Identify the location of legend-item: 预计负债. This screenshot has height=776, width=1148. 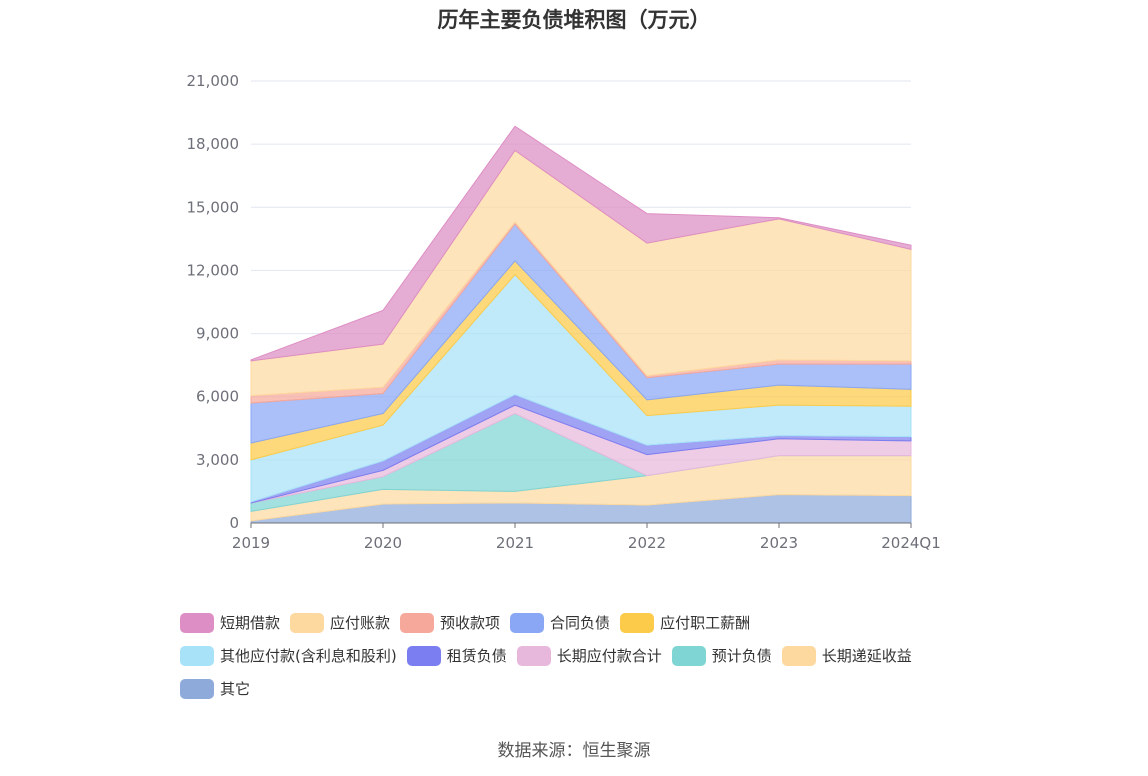
(721, 655).